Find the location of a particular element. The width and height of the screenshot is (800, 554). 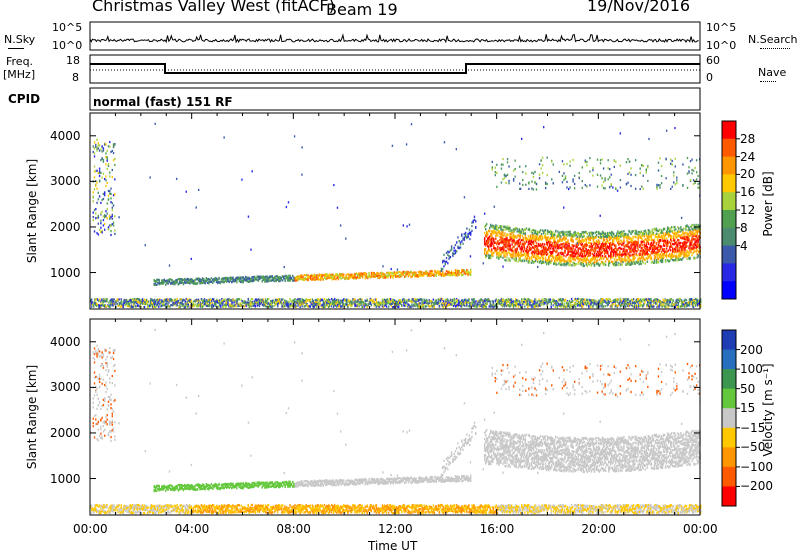

freq-tick-top-right: 60 is located at coordinates (713, 60).